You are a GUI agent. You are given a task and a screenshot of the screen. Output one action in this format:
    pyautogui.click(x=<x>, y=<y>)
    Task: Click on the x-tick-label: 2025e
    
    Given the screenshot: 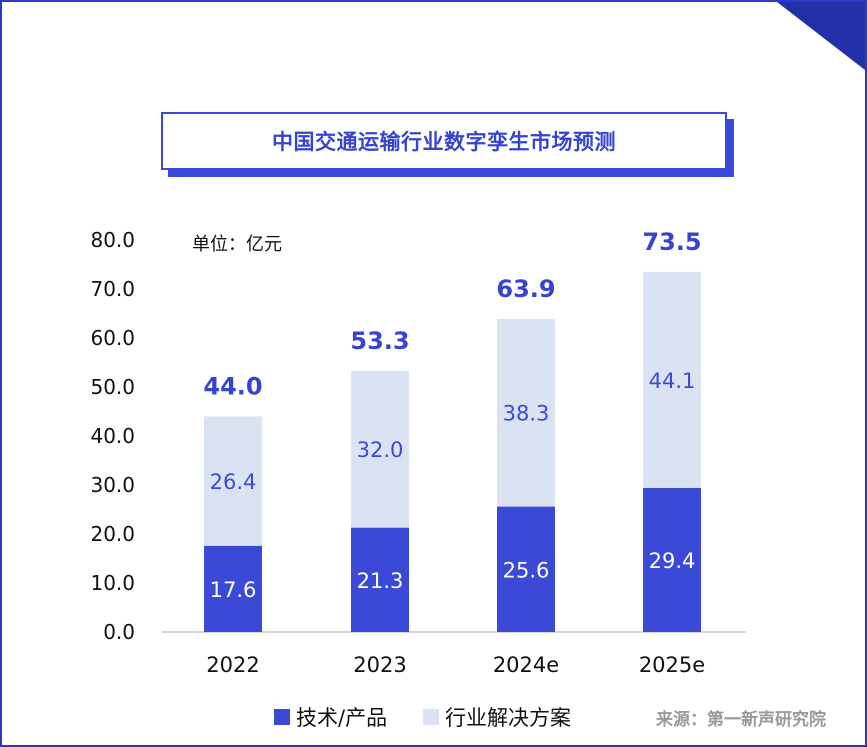 What is the action you would take?
    pyautogui.click(x=672, y=665)
    